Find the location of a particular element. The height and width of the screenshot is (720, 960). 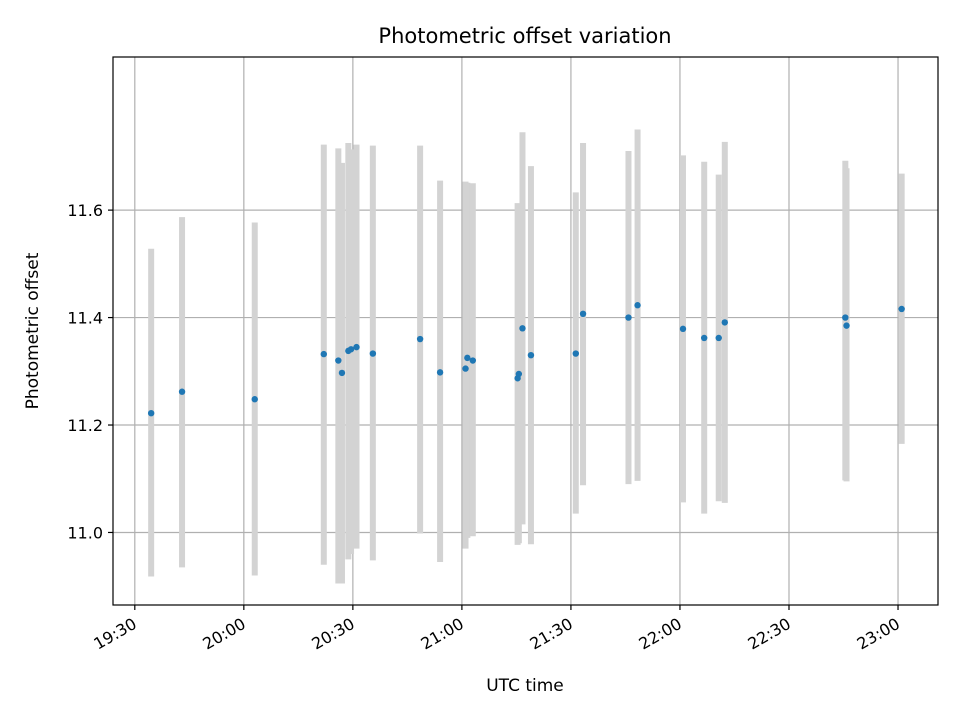

x-tick-label: 19:30 is located at coordinates (114, 634).